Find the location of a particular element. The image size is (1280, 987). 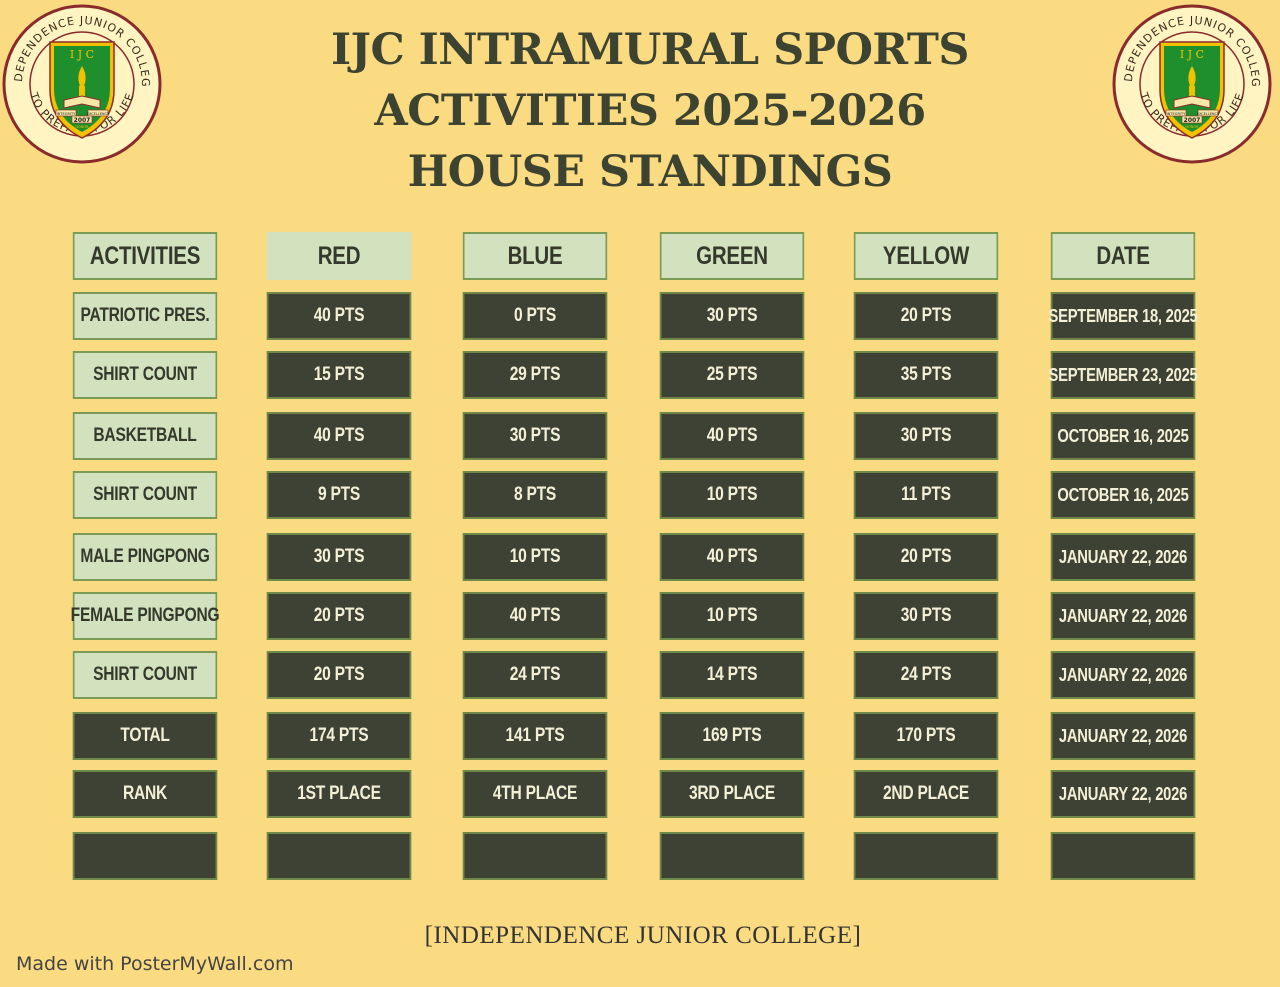

cell-patriotic-pres-green: 30 PTS is located at coordinates (732, 316).